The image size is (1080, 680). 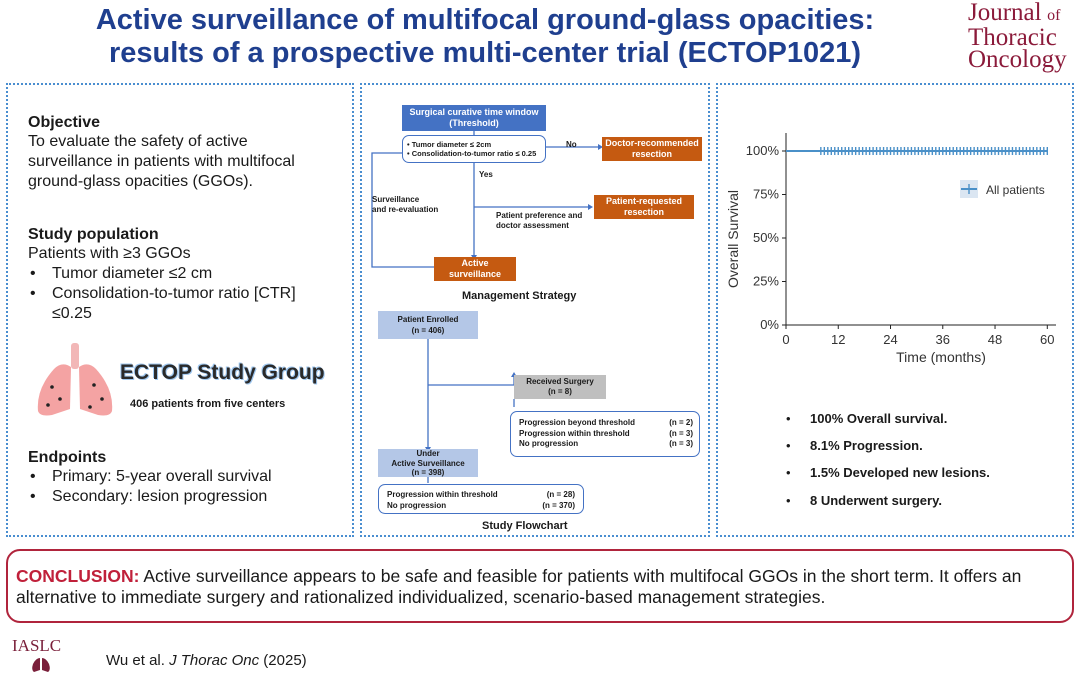 I want to click on as-row: No progression (n = 370), so click(x=481, y=506).